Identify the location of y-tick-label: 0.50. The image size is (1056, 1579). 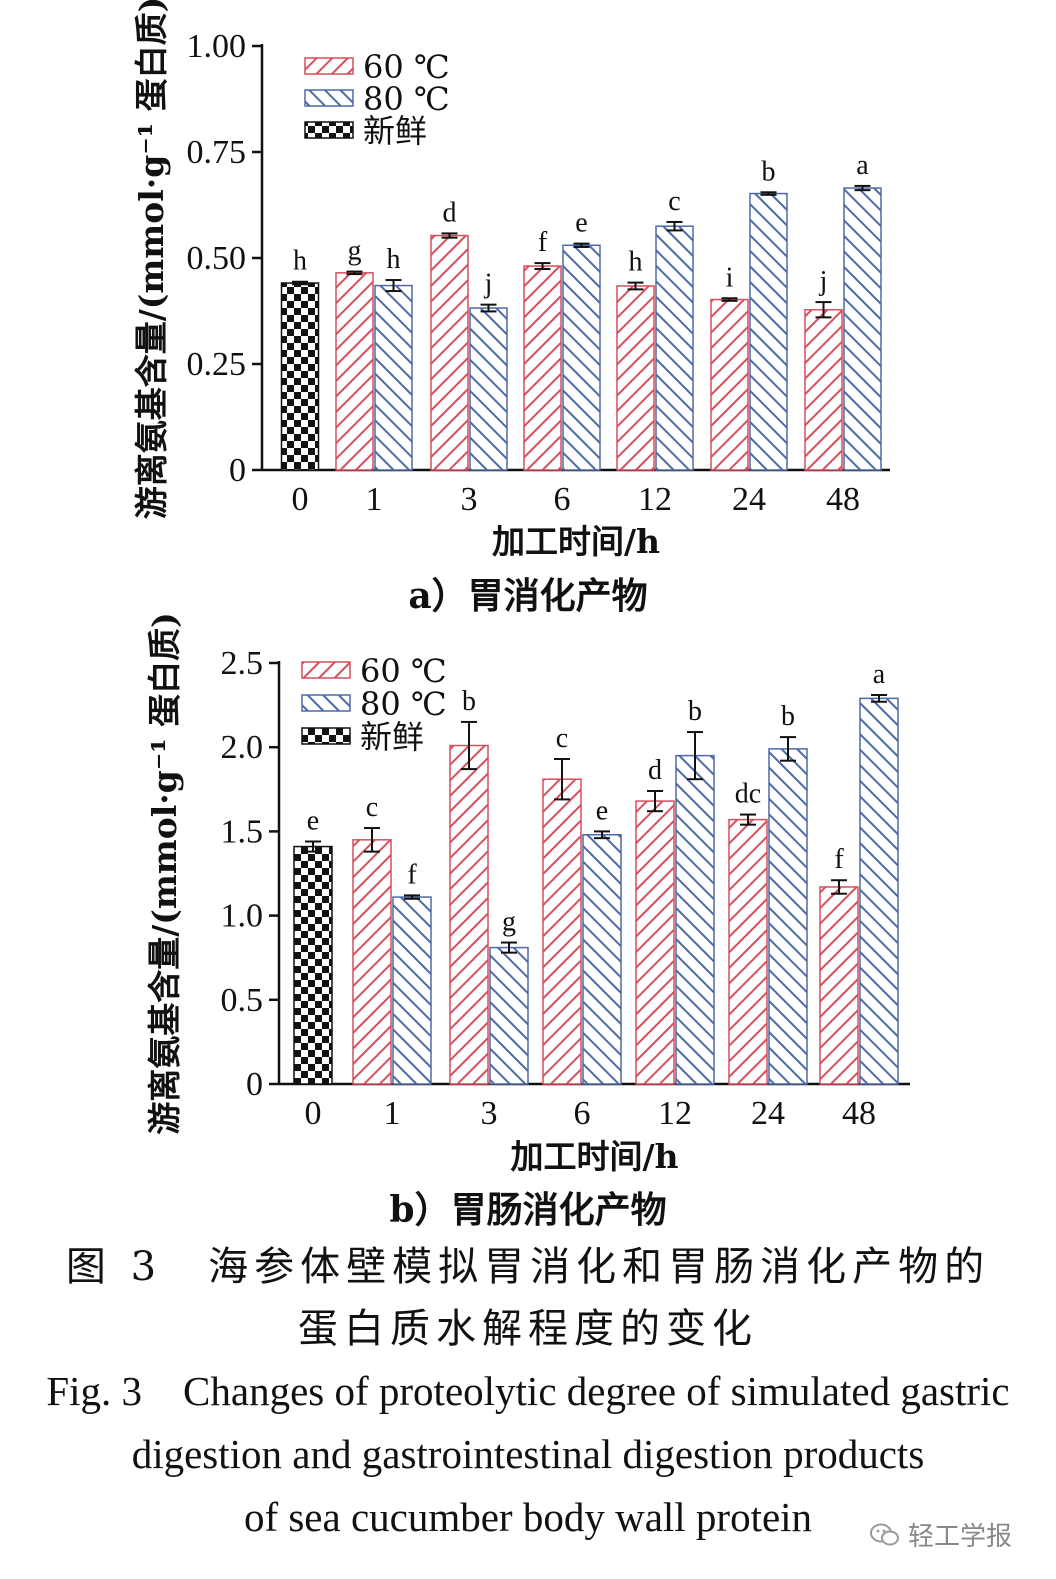
(217, 258).